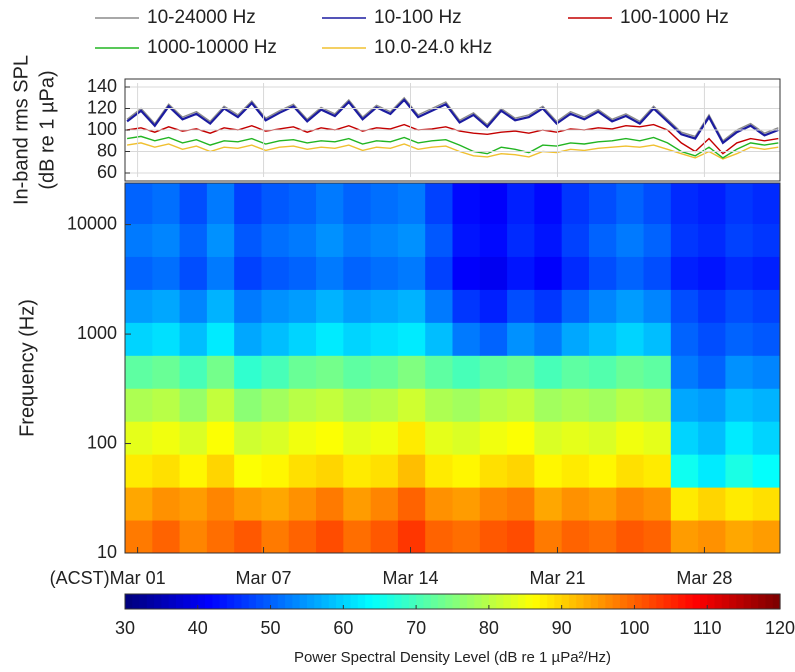 This screenshot has height=672, width=795. What do you see at coordinates (489, 628) in the screenshot?
I see `colorbar-tick-label: 80` at bounding box center [489, 628].